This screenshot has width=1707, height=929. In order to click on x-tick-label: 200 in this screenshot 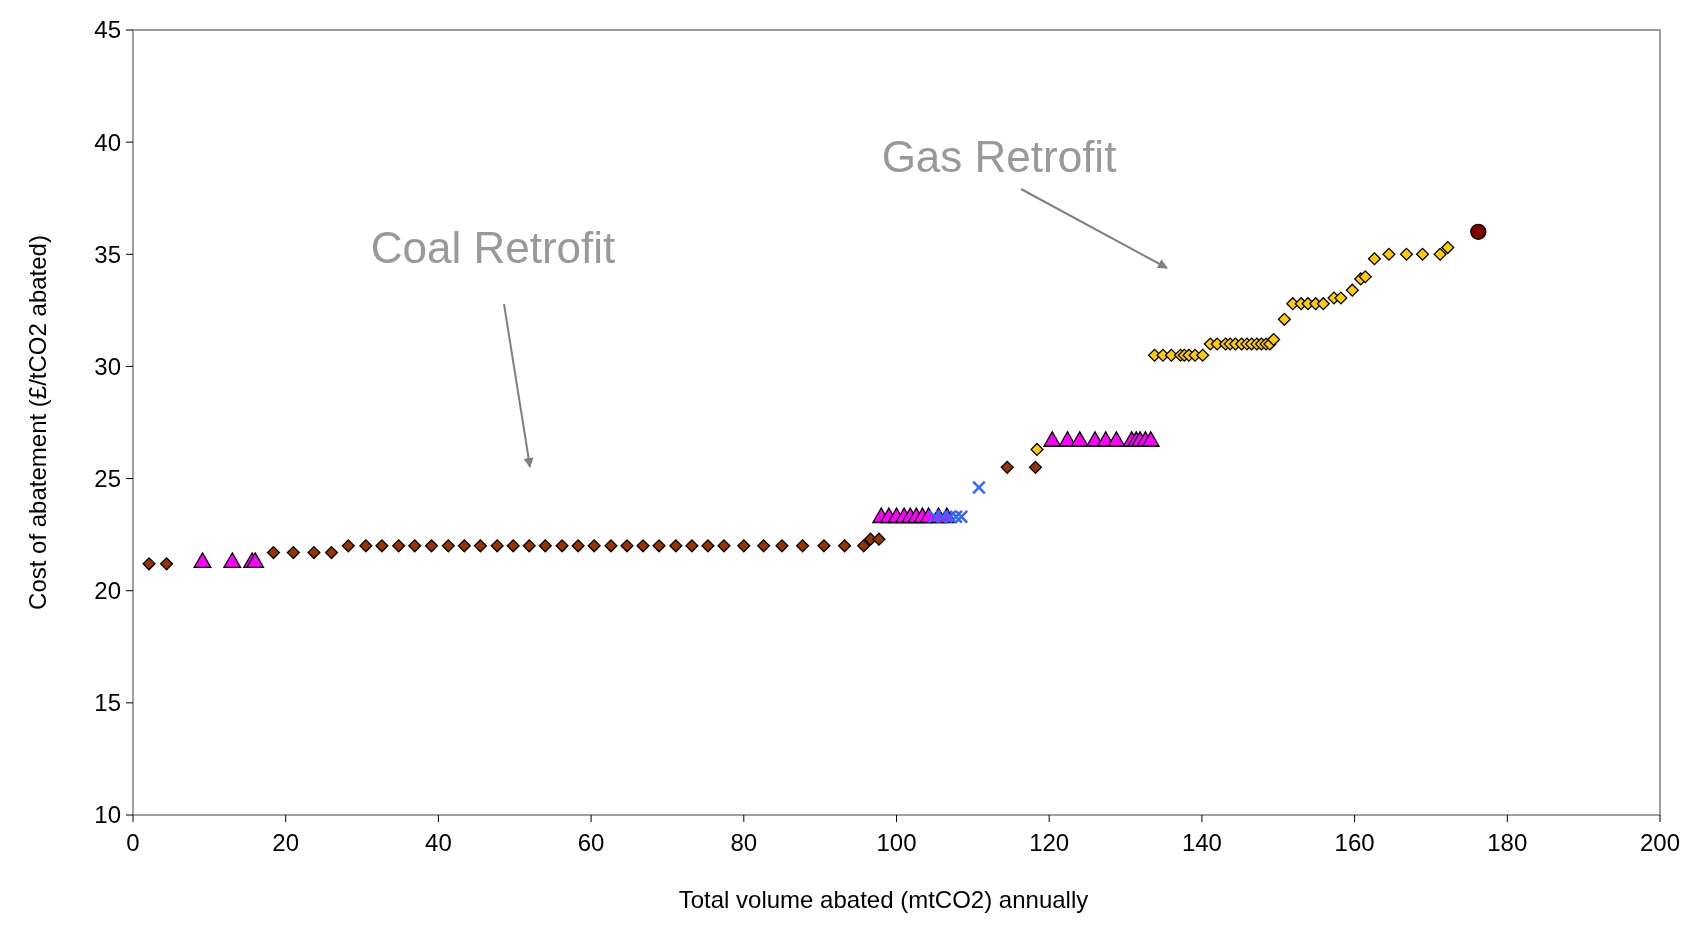, I will do `click(1660, 842)`.